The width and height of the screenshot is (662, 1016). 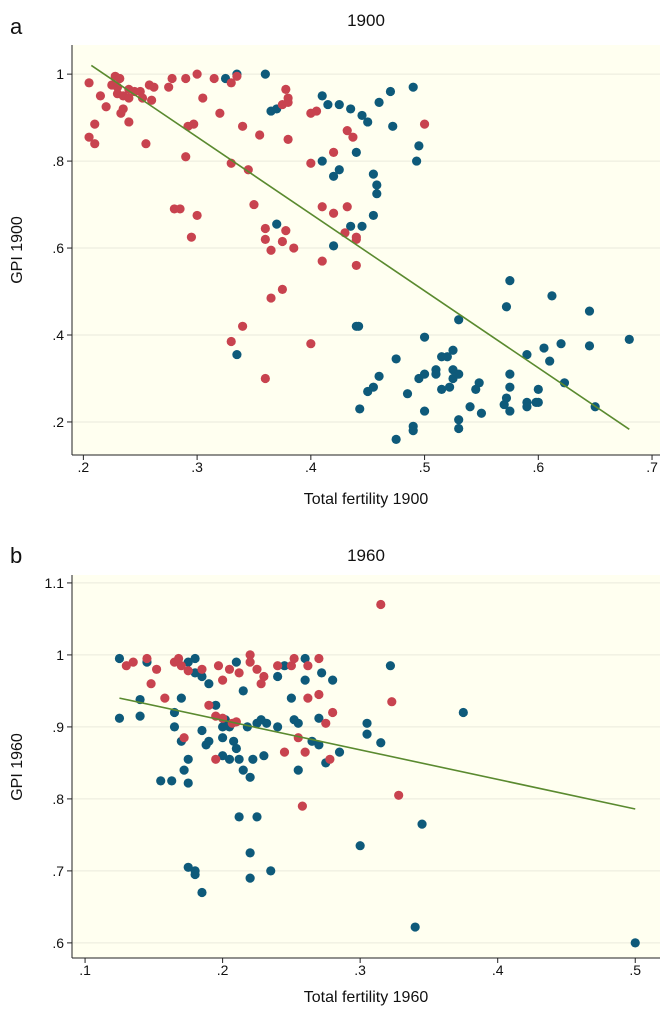 I want to click on y-tick-label: 1, so click(x=60, y=74).